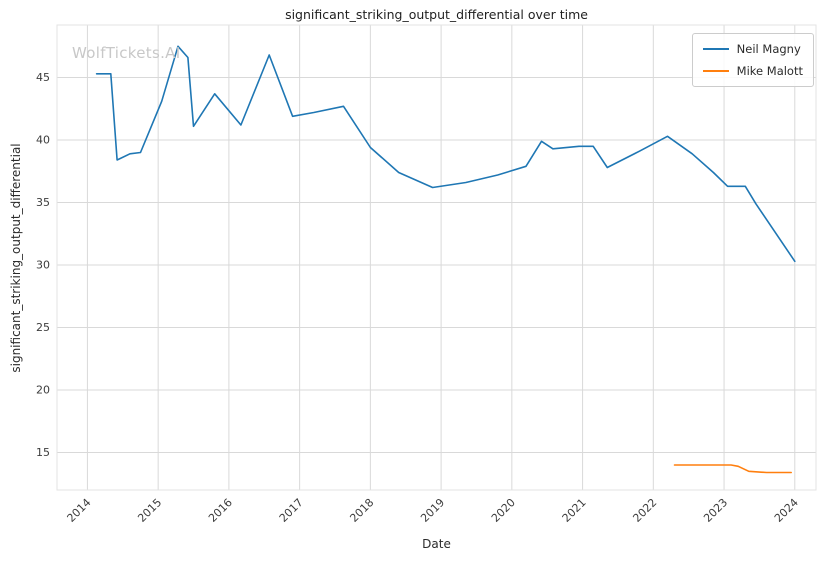 The image size is (840, 561). What do you see at coordinates (644, 510) in the screenshot?
I see `svg-text: 2022` at bounding box center [644, 510].